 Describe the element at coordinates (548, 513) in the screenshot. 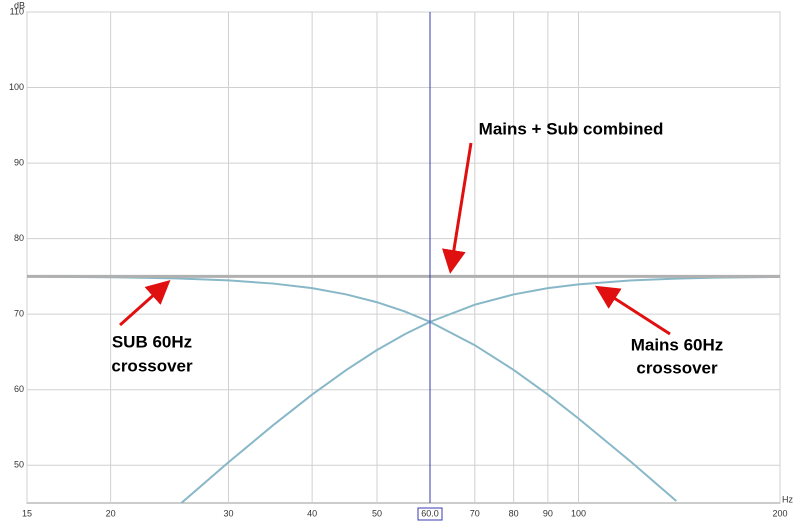

I see `x-tick-label: 90` at that location.